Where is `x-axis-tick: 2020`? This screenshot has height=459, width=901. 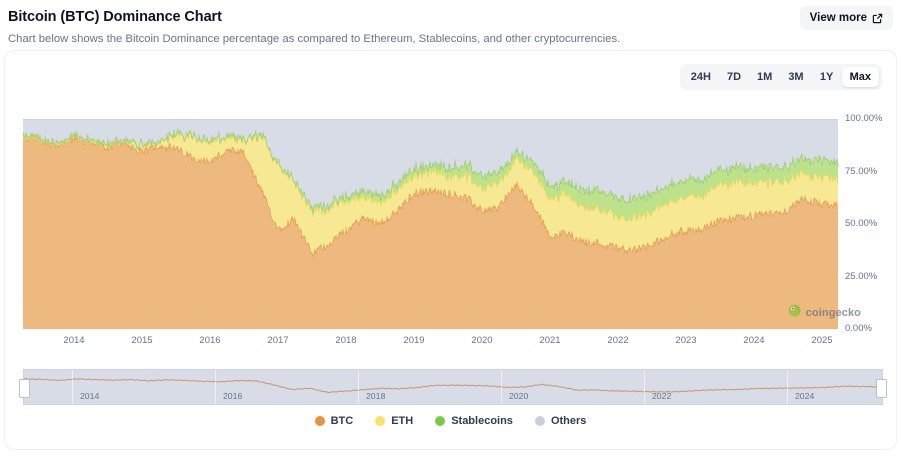
x-axis-tick: 2020 is located at coordinates (482, 340).